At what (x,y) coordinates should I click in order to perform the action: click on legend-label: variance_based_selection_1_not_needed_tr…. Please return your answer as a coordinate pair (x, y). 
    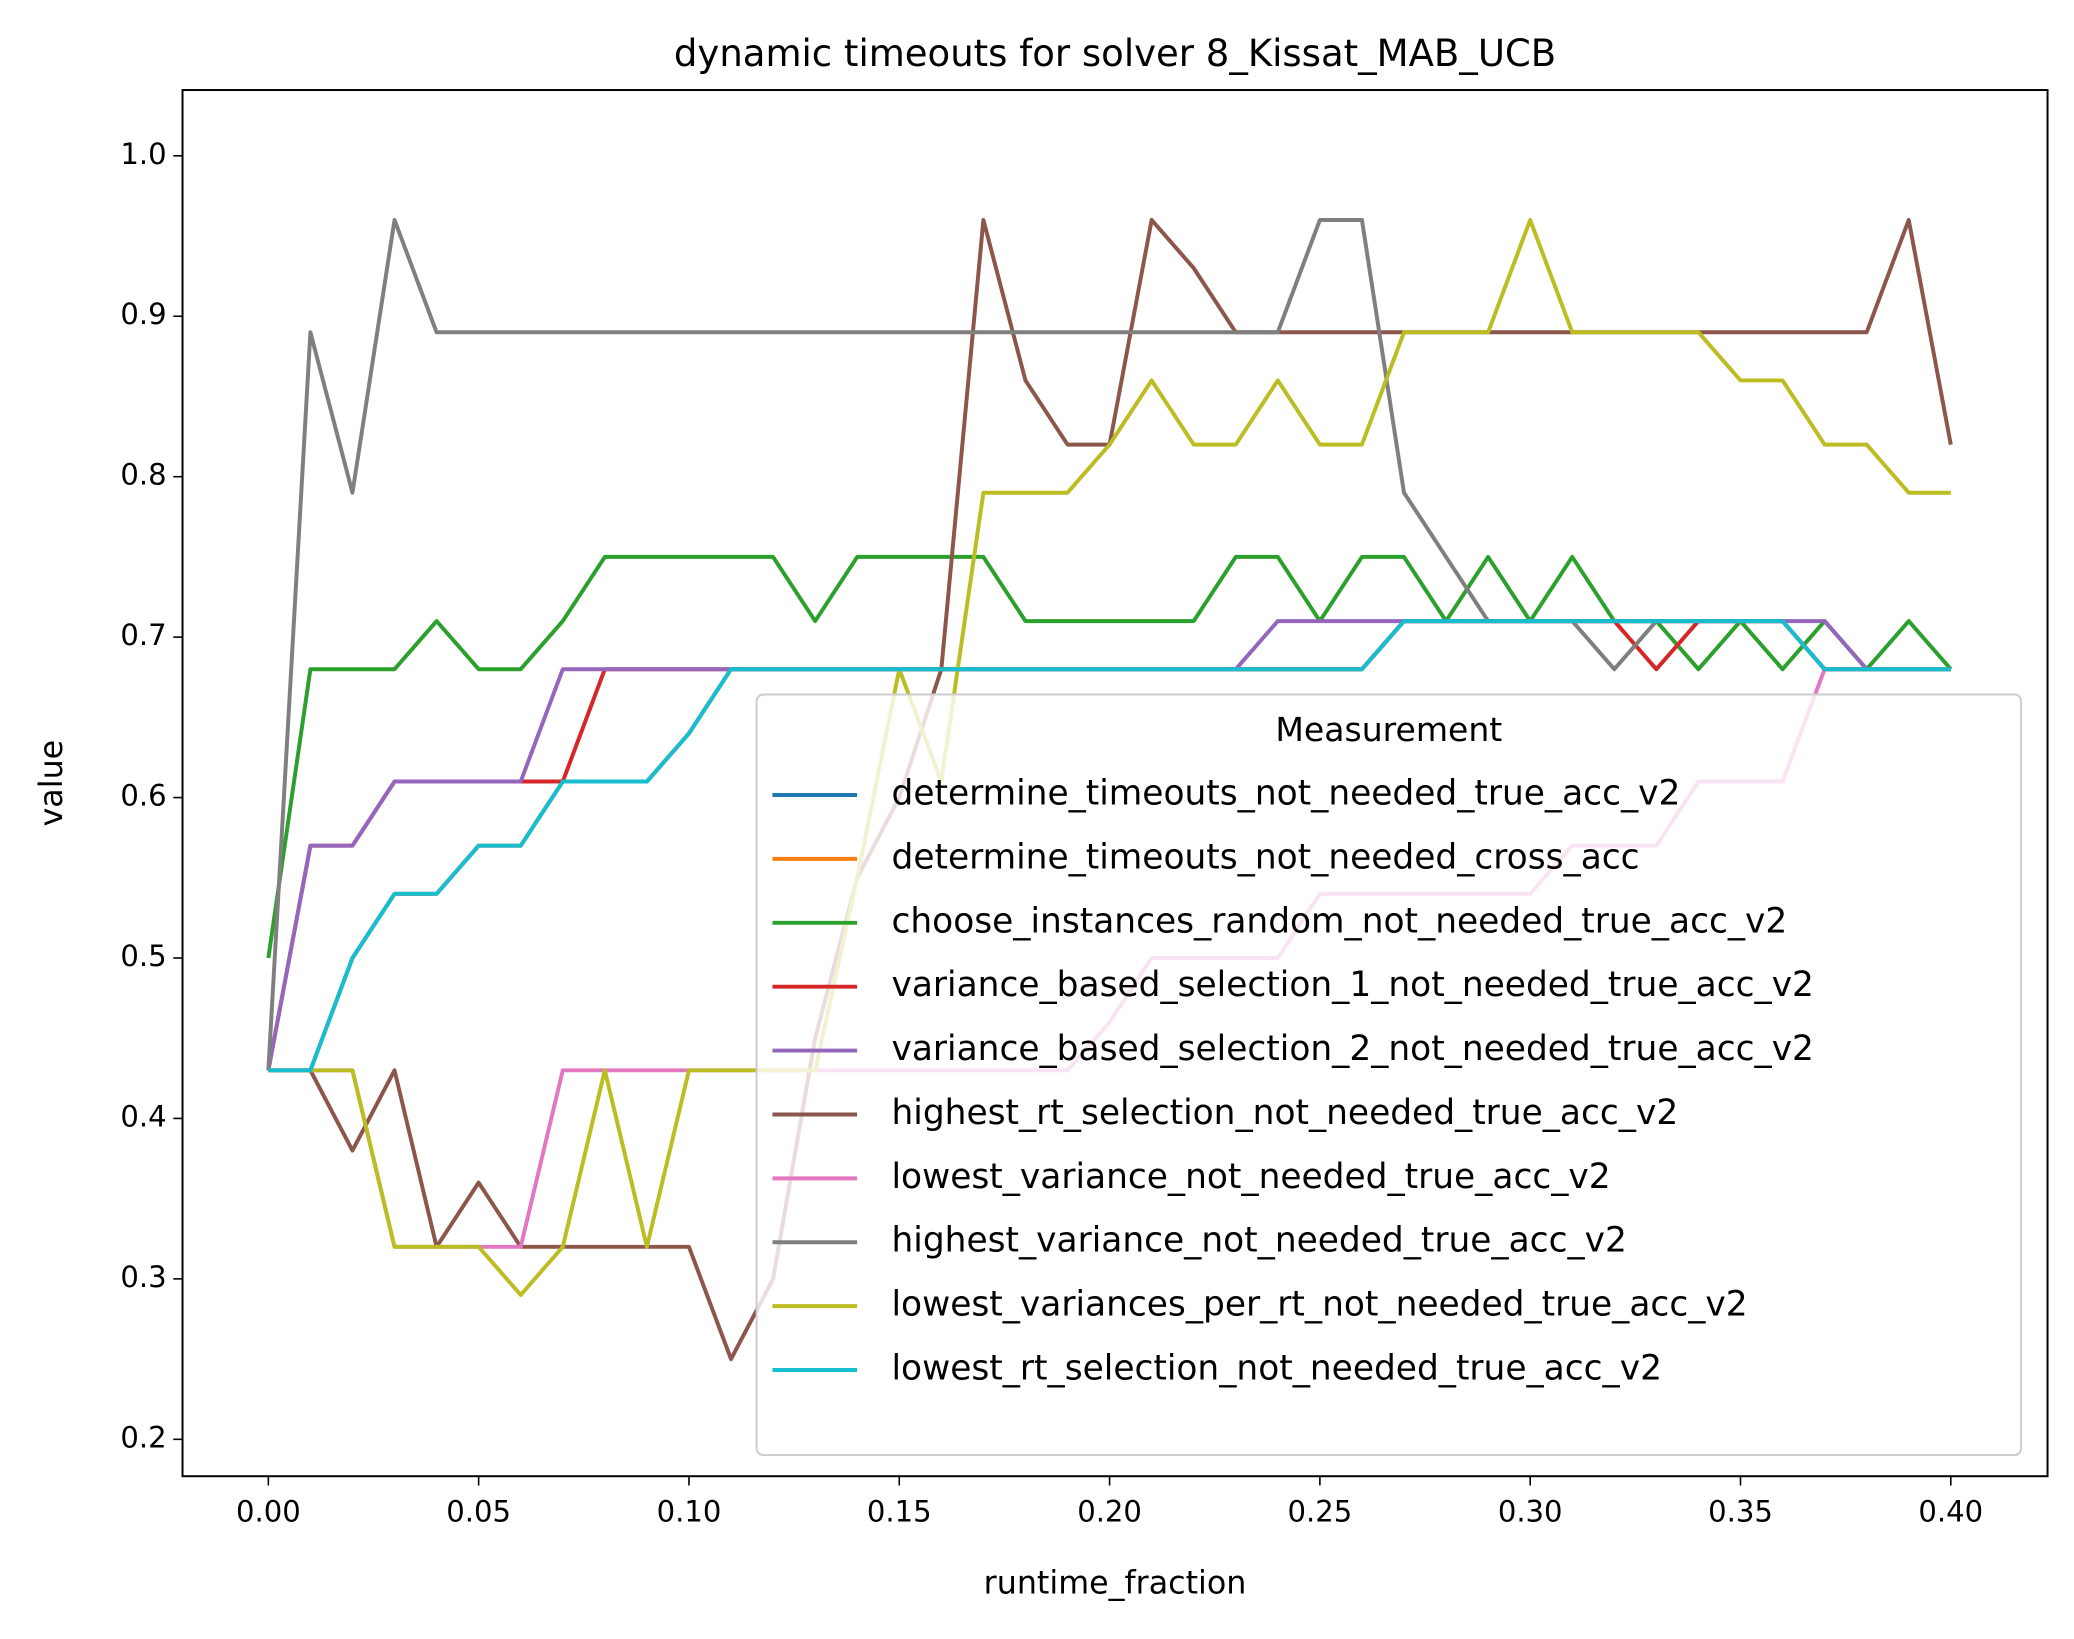
    Looking at the image, I should click on (1353, 985).